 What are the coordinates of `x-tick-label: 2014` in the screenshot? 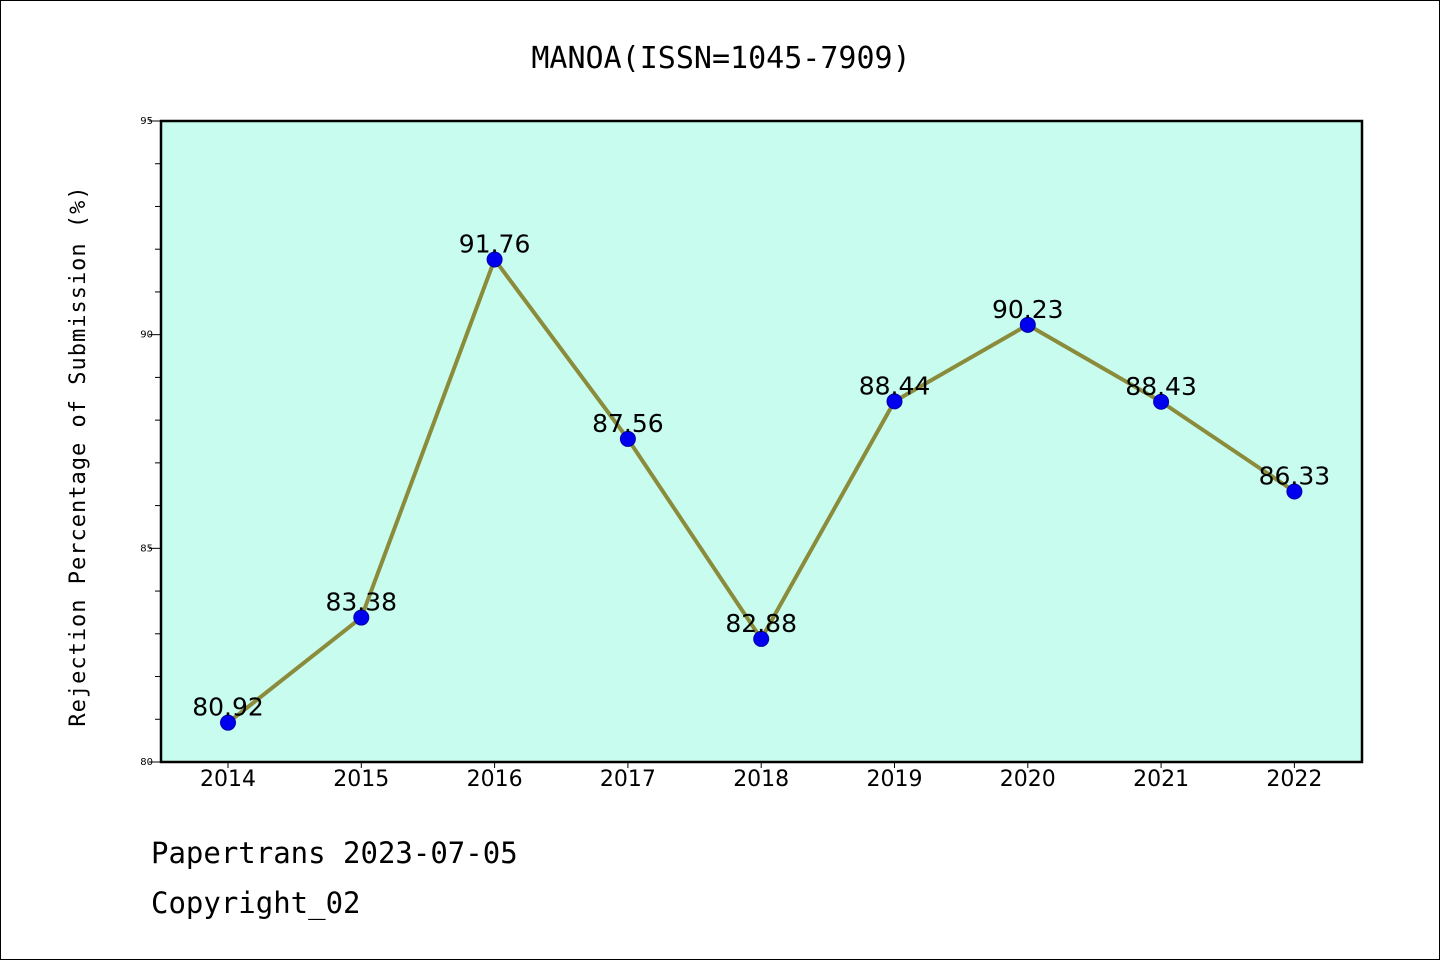 It's located at (228, 779).